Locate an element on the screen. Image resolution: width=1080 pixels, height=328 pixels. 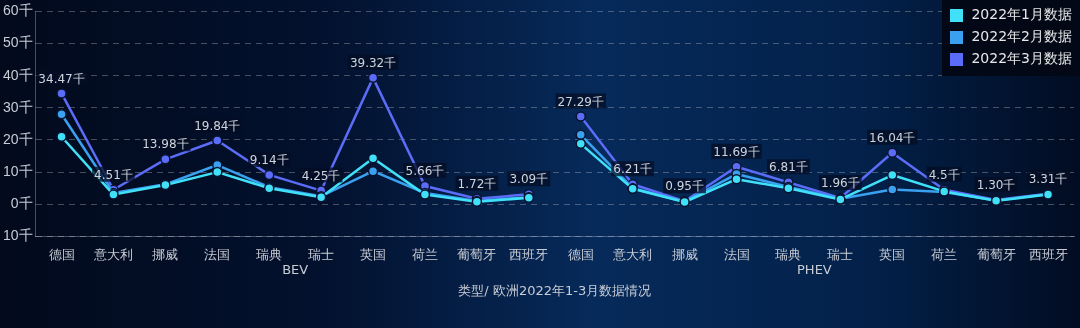
y-tick-label: 60千 is located at coordinates (17, 10).